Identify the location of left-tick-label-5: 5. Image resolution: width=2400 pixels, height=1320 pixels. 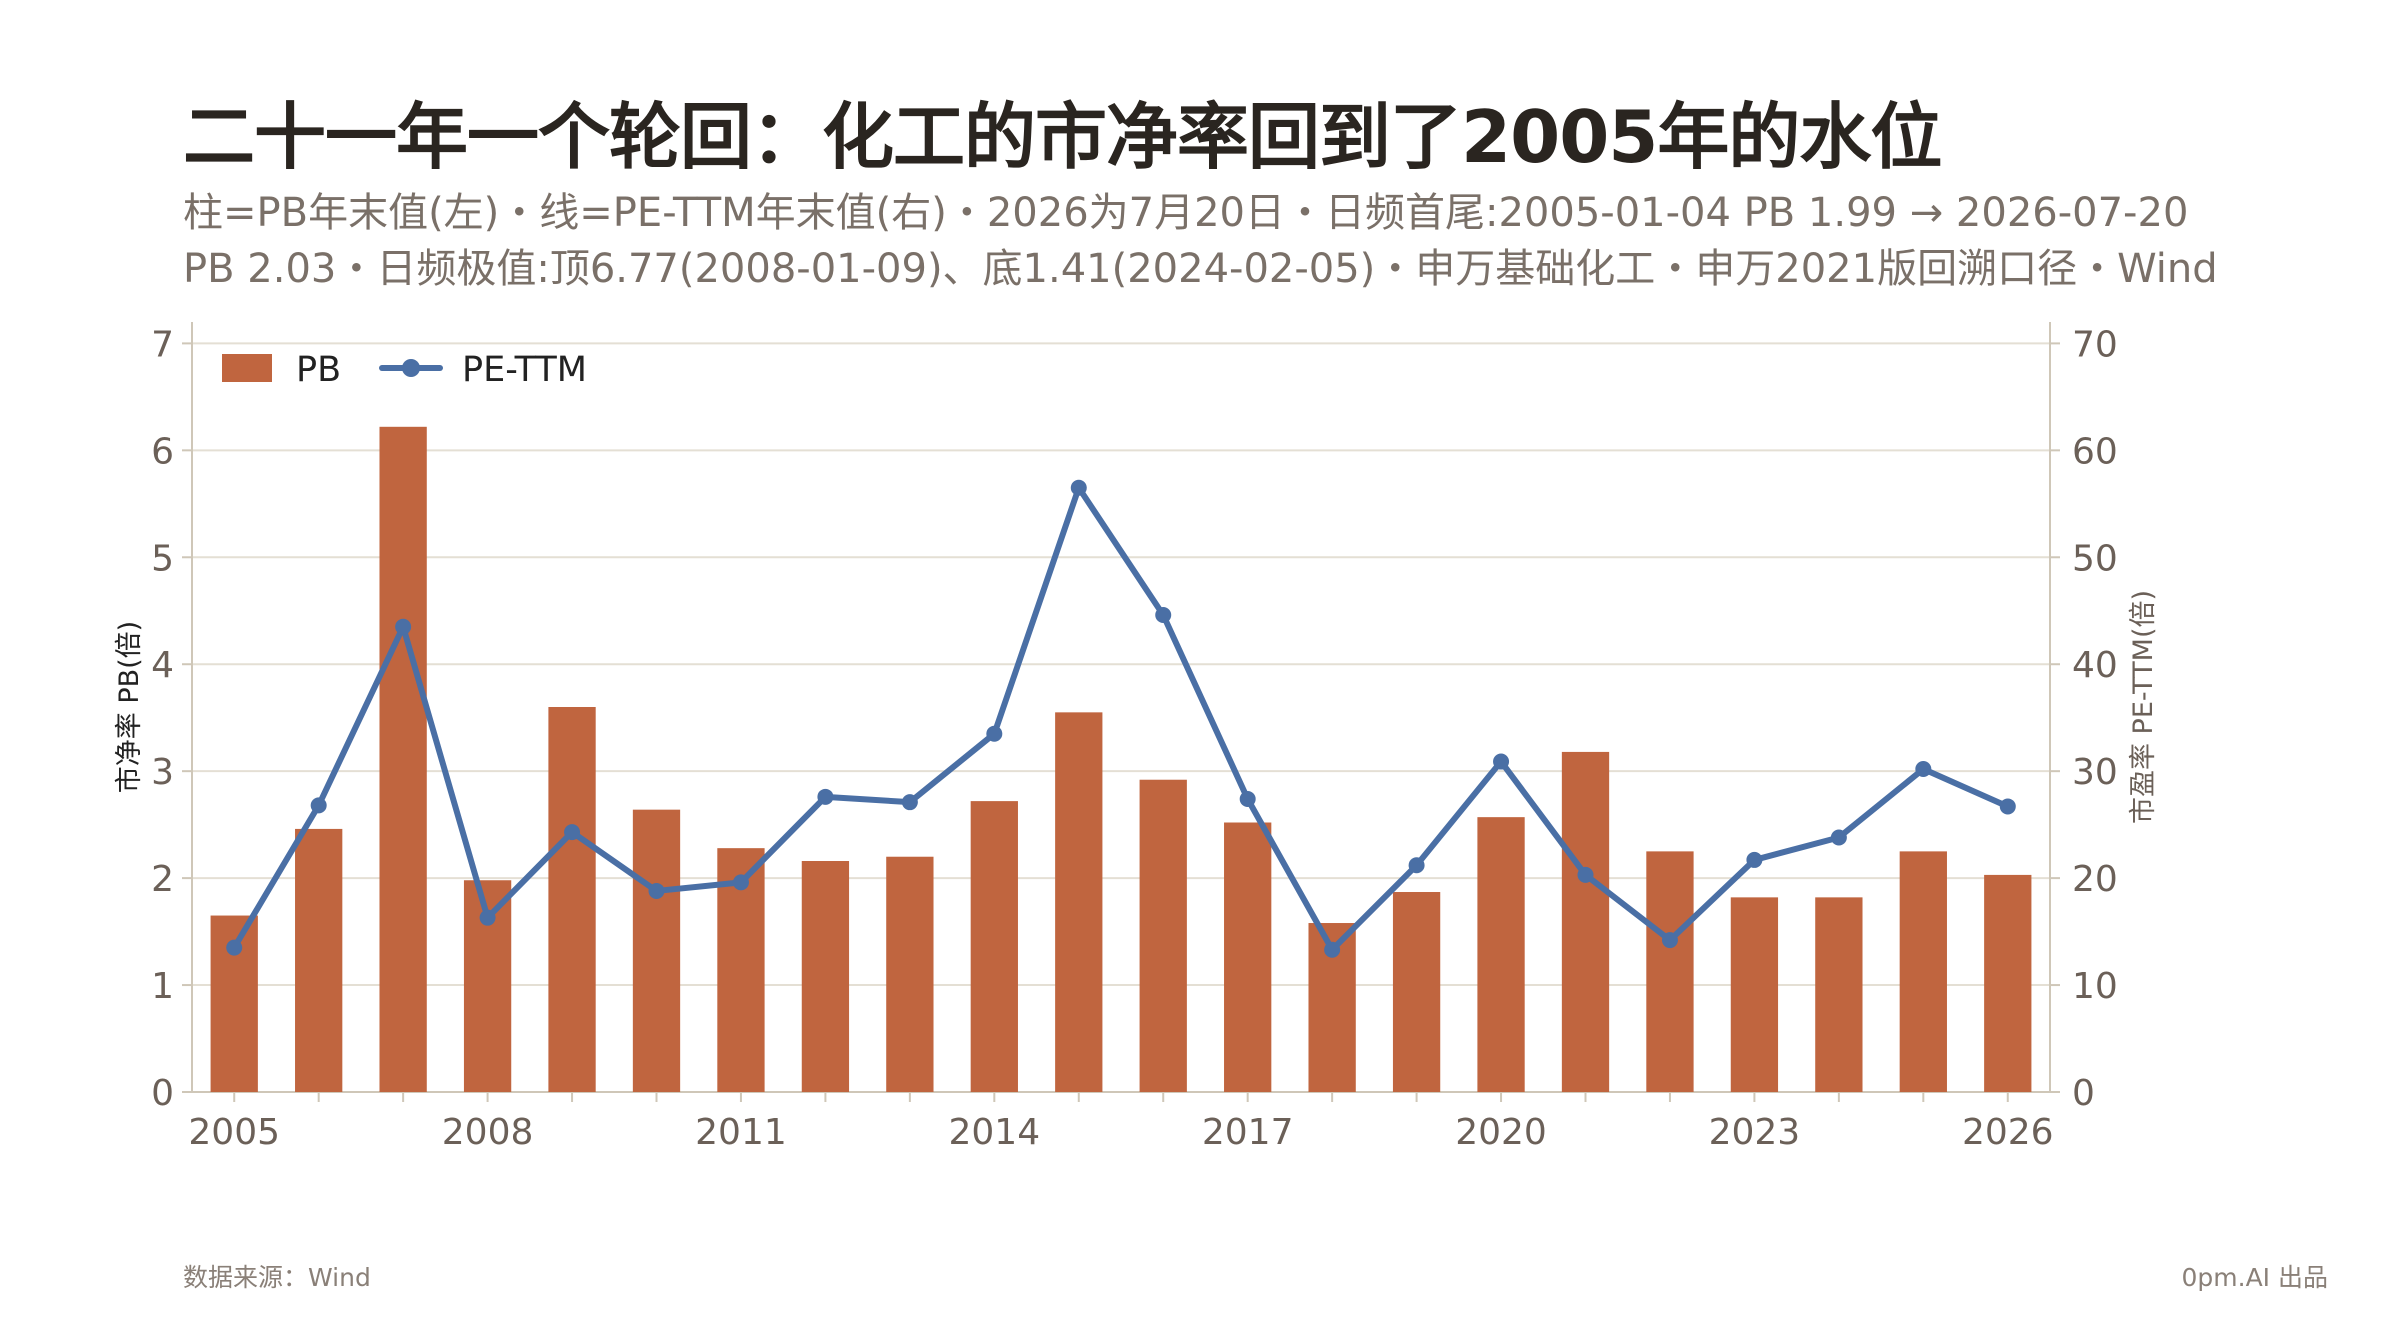
(162, 558).